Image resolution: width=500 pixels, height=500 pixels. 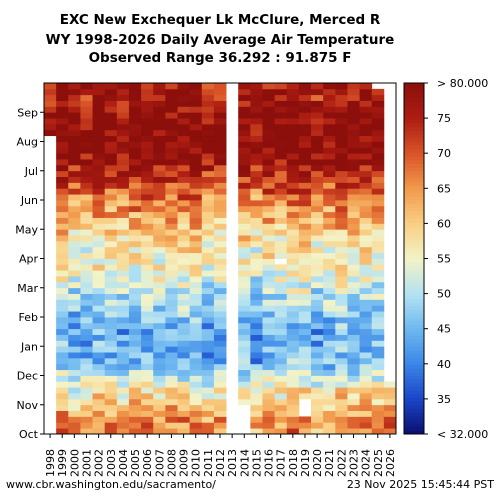 I want to click on colorbar-tick-label: 55, so click(x=444, y=259).